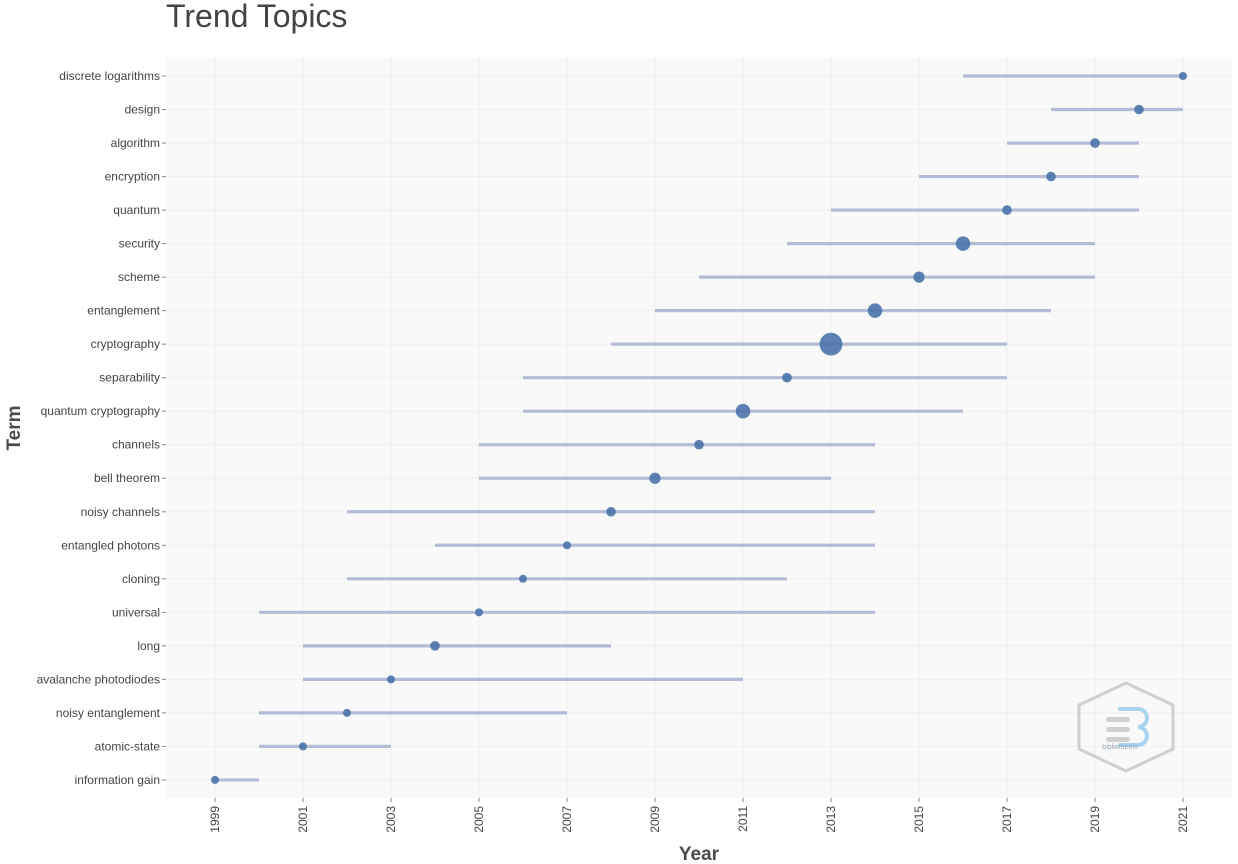 The width and height of the screenshot is (1238, 864). I want to click on year-tick-label: 2009, so click(655, 819).